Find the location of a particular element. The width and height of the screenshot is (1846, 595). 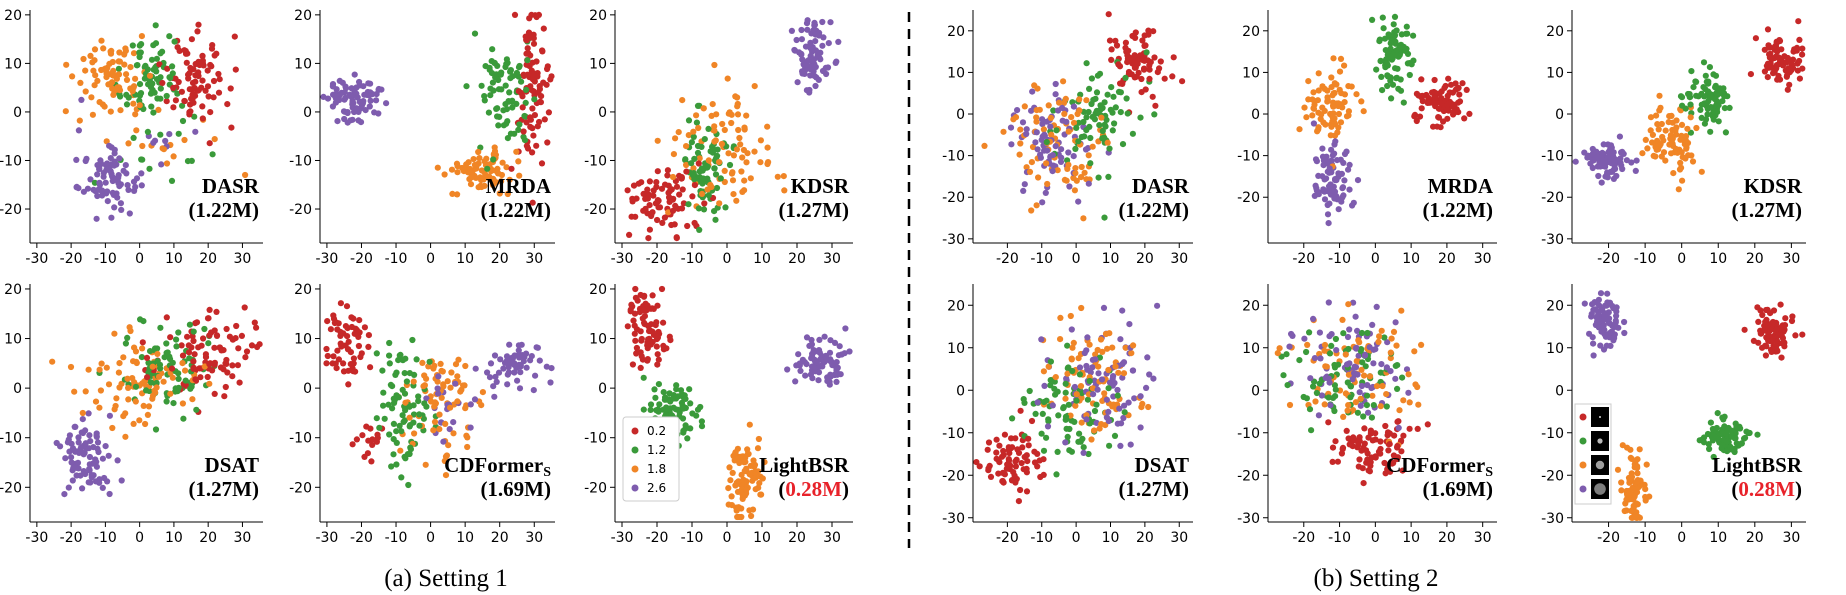

y-tick-label: 20 is located at coordinates (13, 290).